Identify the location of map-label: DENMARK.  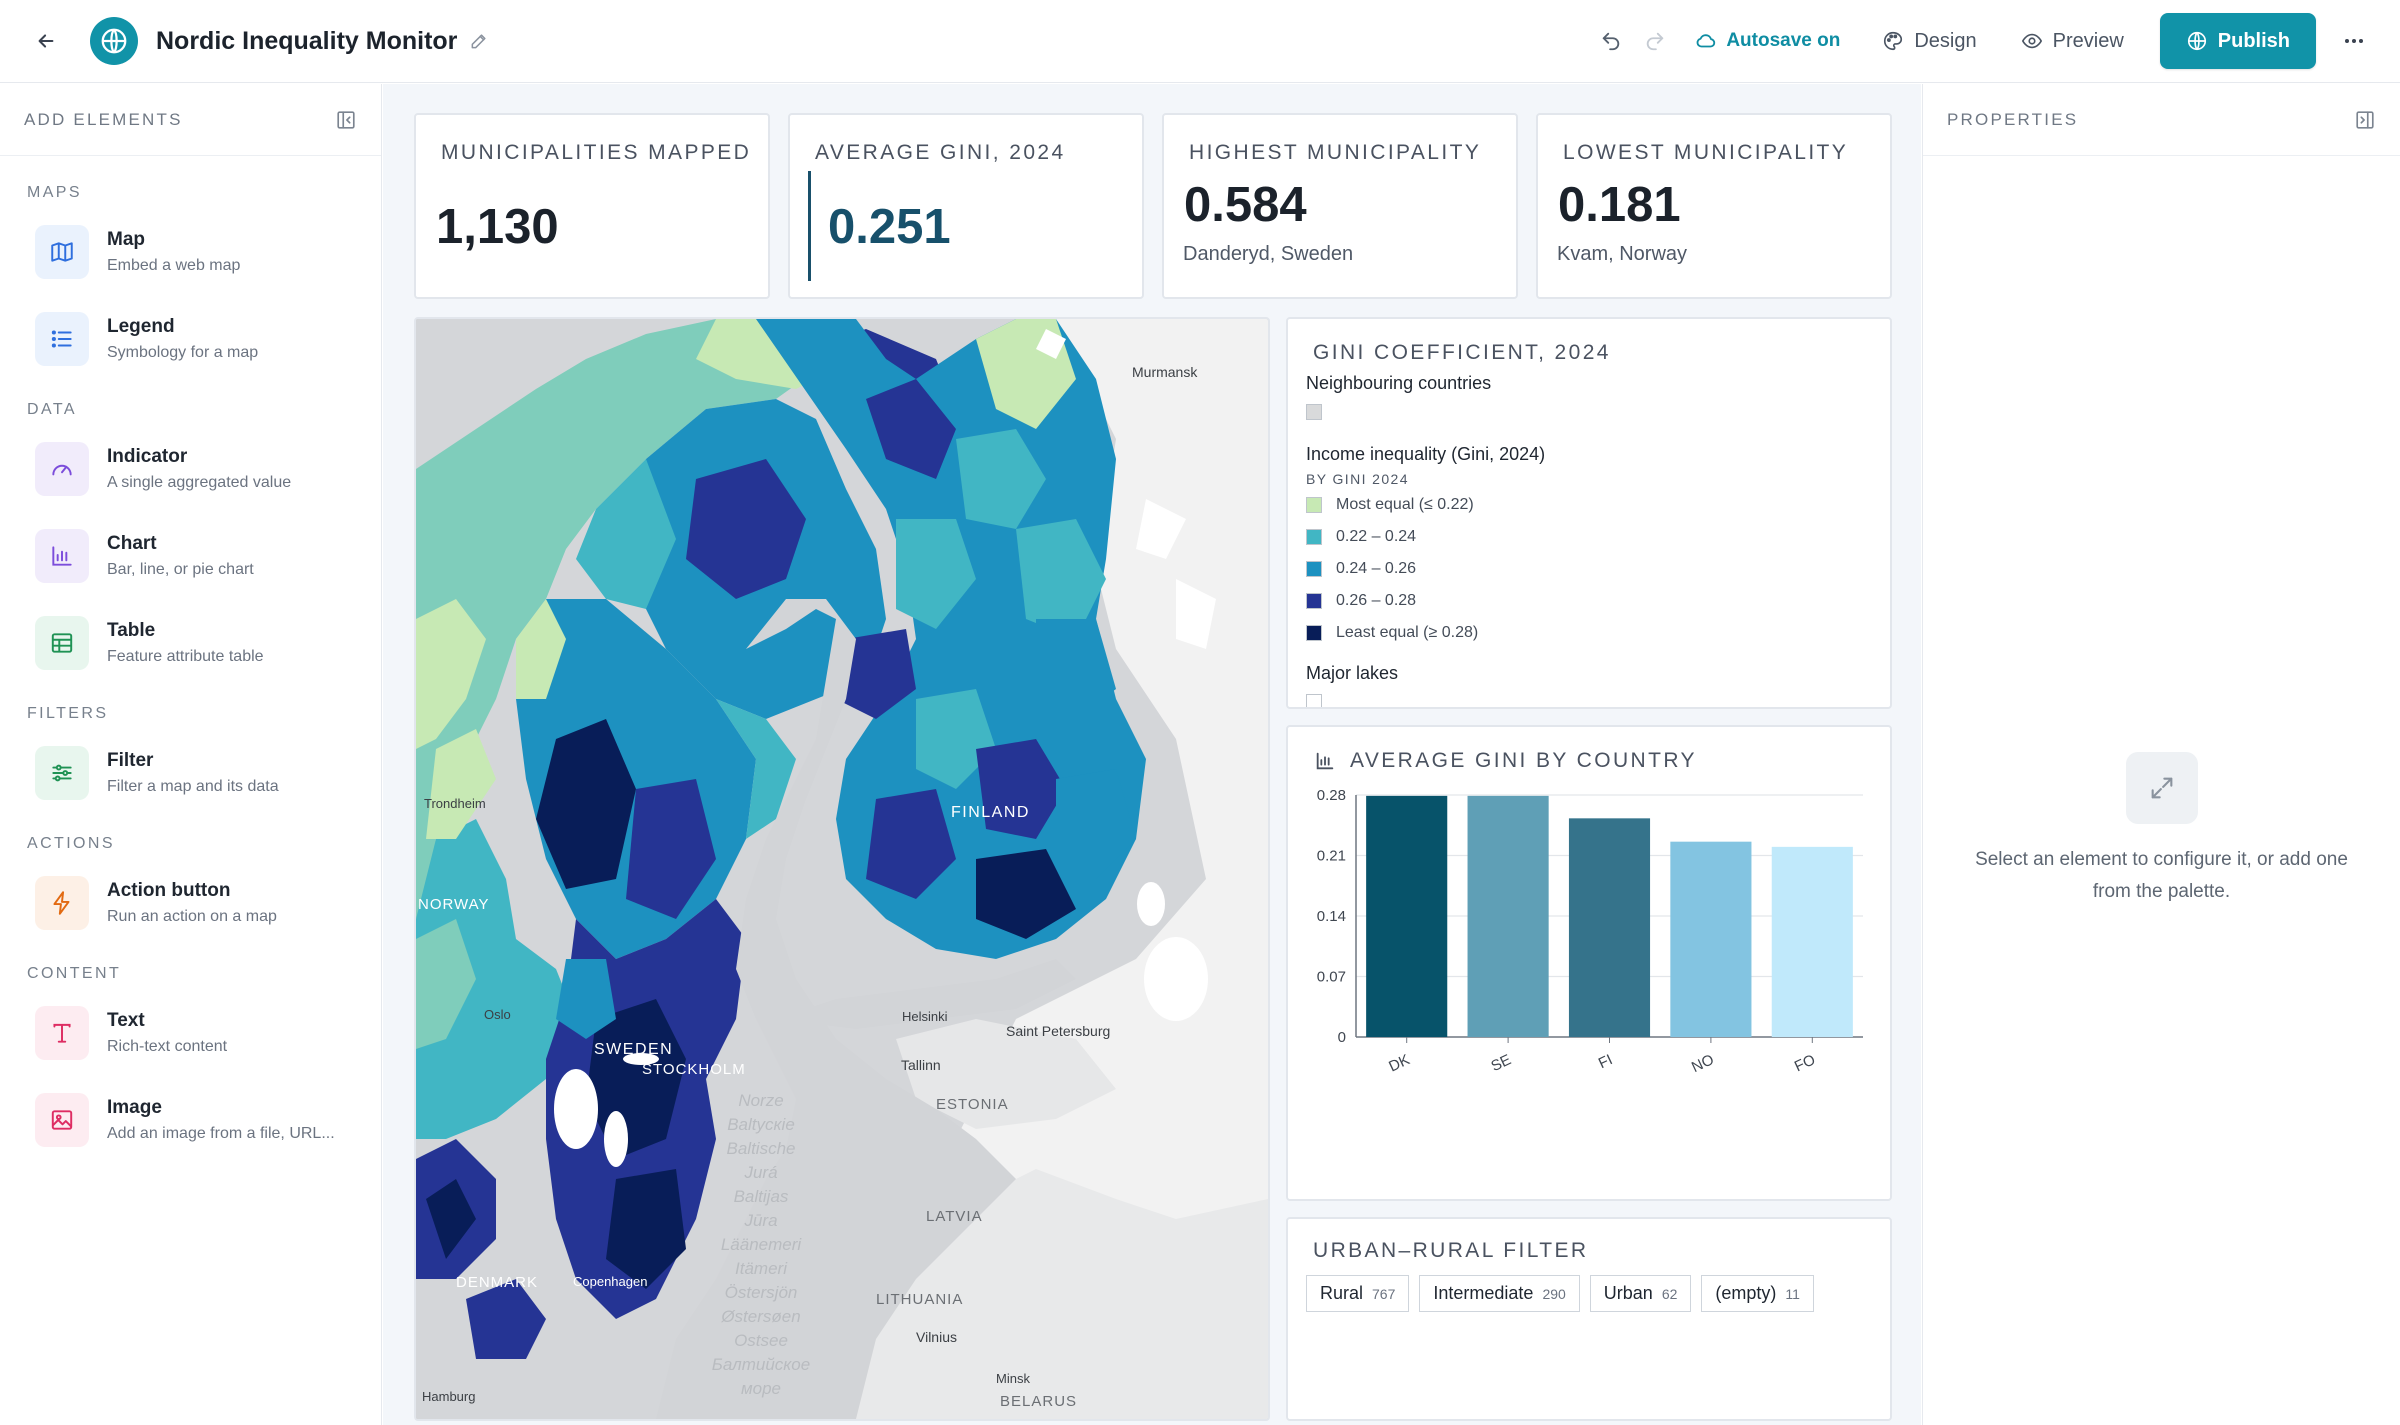
(497, 1282).